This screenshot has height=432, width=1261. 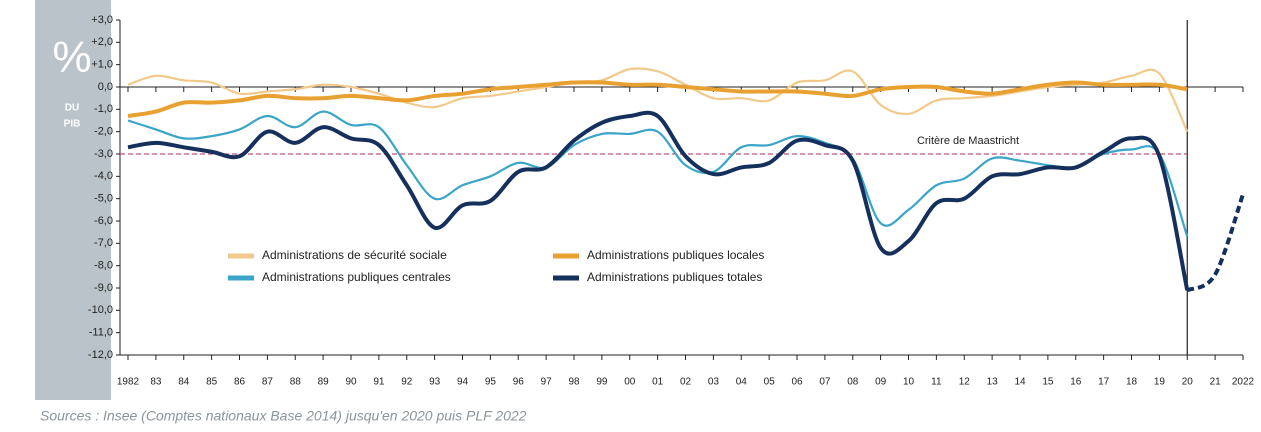 What do you see at coordinates (686, 382) in the screenshot?
I see `x-tick-label: 02` at bounding box center [686, 382].